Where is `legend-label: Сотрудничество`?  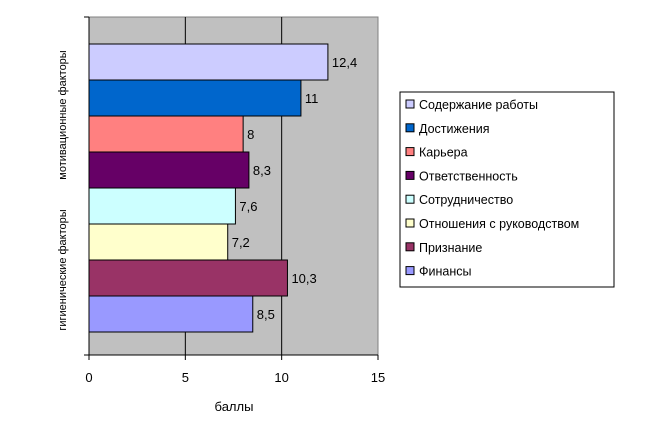
legend-label: Сотрудничество is located at coordinates (466, 200).